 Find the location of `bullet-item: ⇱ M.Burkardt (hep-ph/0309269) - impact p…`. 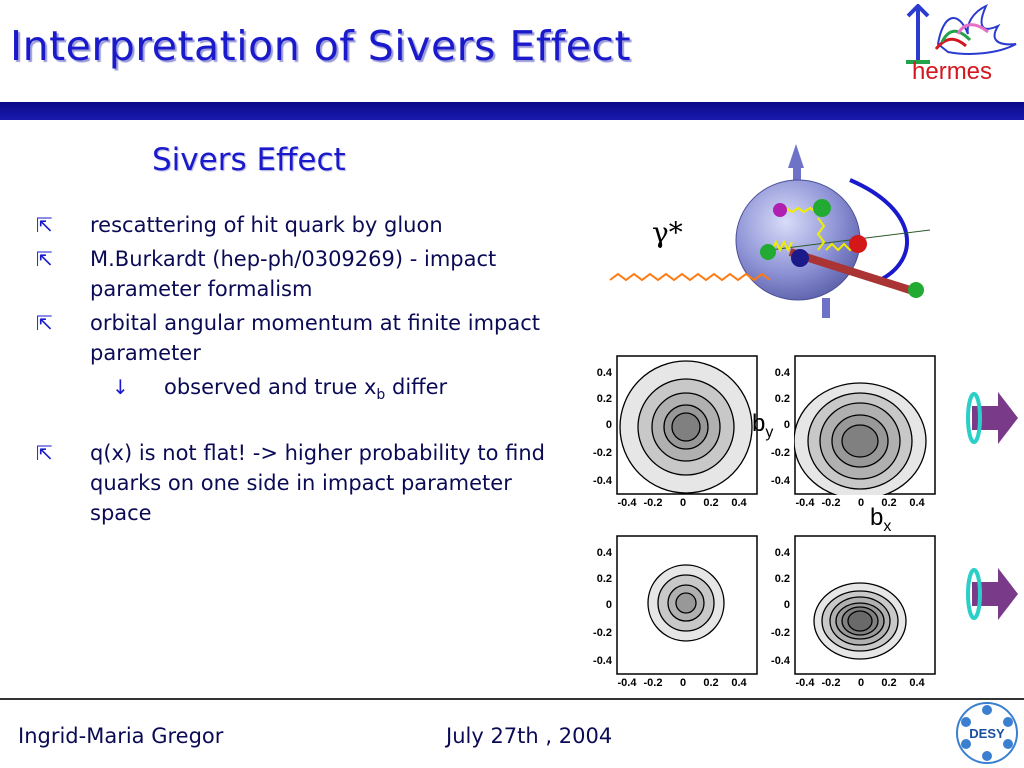

bullet-item: ⇱ M.Burkardt (hep-ph/0309269) - impact p… is located at coordinates (296, 274).